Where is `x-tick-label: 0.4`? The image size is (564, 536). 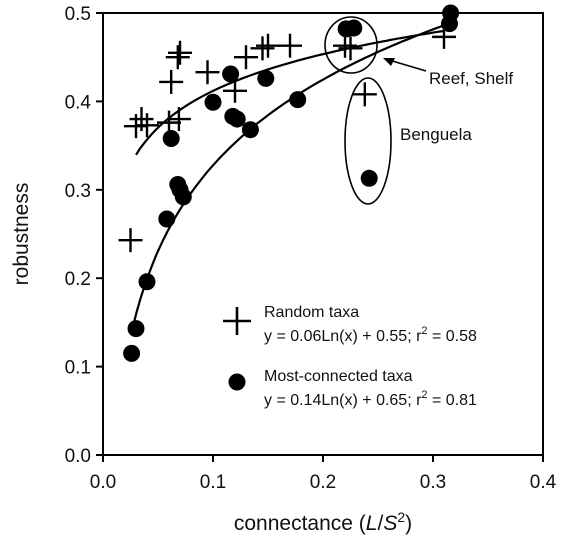
x-tick-label: 0.4 is located at coordinates (543, 482).